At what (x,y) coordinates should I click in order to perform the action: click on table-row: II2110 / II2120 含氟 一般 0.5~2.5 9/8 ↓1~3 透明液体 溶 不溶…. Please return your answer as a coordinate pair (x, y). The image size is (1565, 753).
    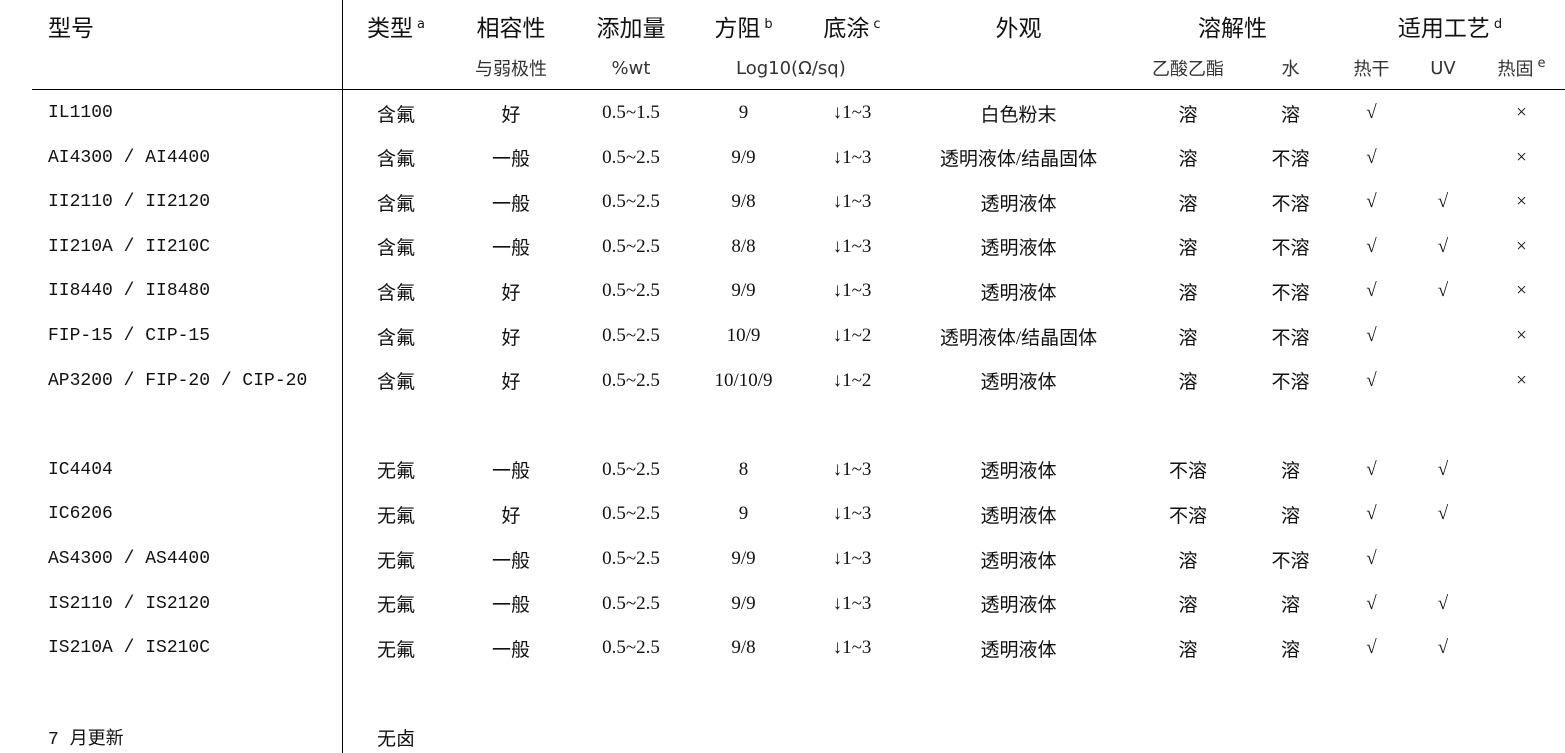
    Looking at the image, I should click on (782, 202).